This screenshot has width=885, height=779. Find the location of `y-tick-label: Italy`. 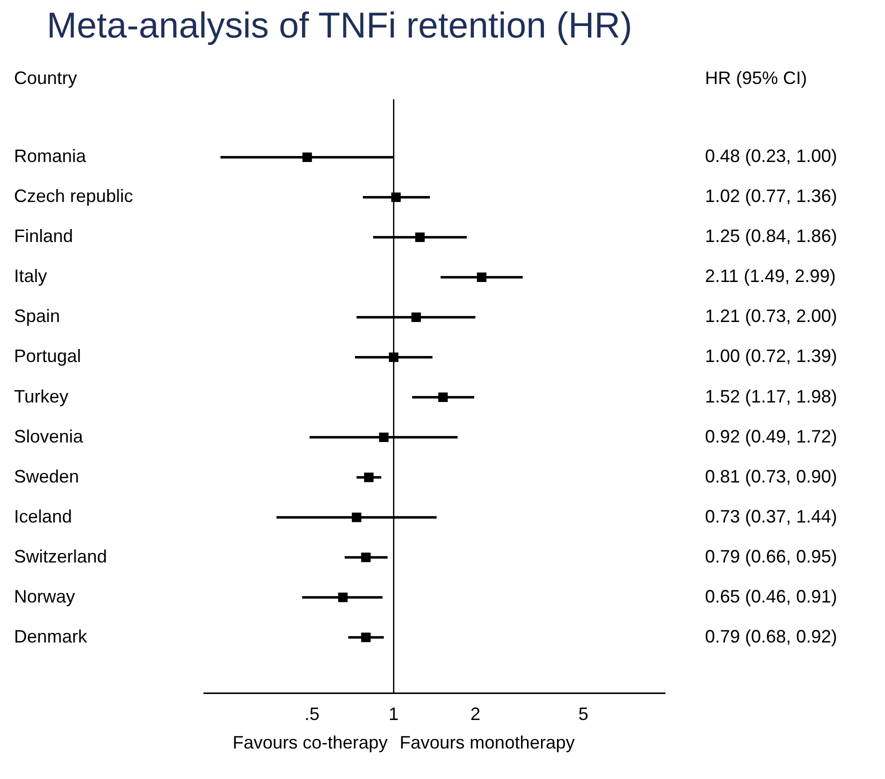

y-tick-label: Italy is located at coordinates (31, 276).